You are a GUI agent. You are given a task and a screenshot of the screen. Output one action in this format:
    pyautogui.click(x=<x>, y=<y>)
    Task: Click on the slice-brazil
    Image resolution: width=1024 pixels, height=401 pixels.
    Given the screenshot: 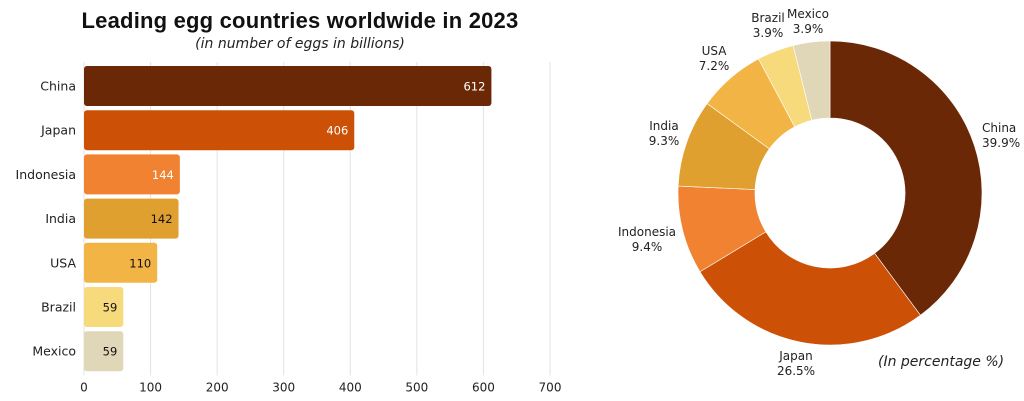 What is the action you would take?
    pyautogui.click(x=785, y=86)
    